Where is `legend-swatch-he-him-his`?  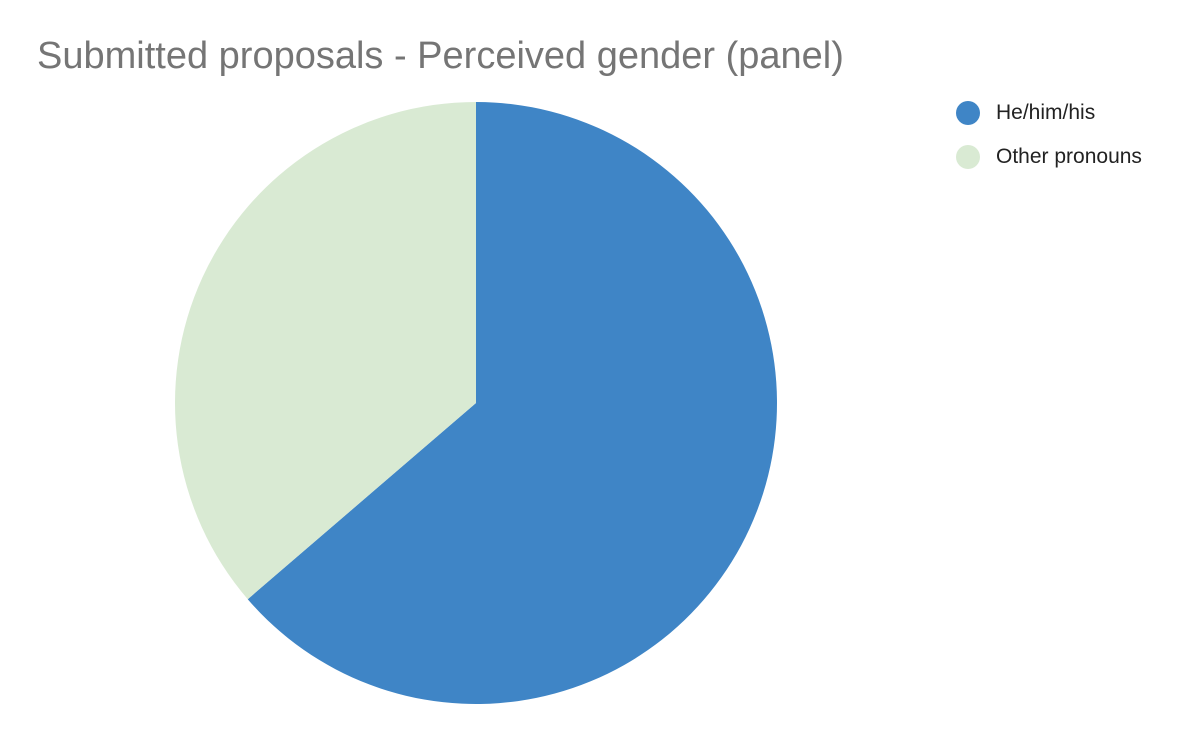
legend-swatch-he-him-his is located at coordinates (968, 112).